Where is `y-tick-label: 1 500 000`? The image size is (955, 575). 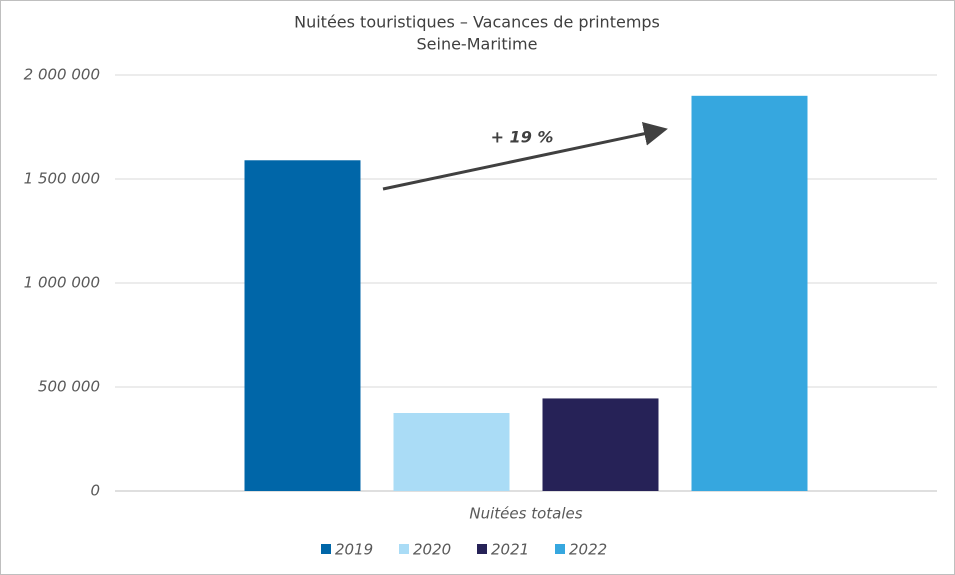 y-tick-label: 1 500 000 is located at coordinates (62, 179).